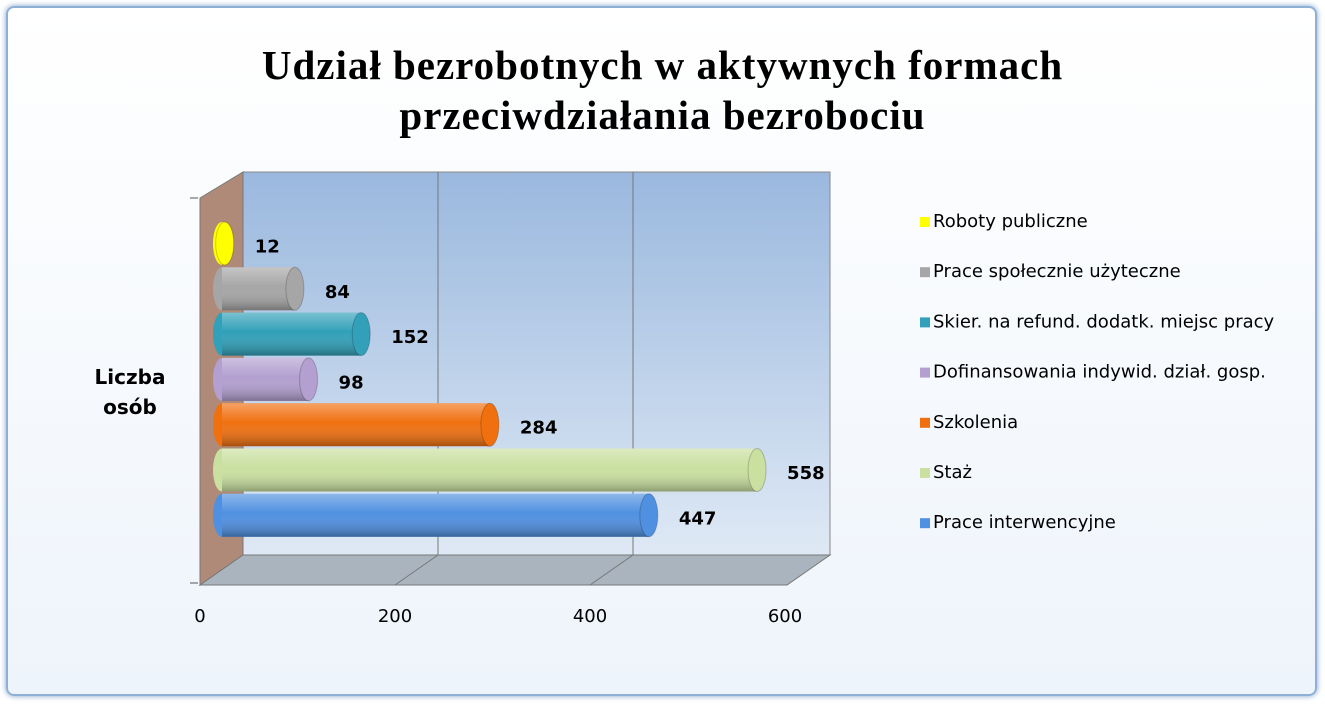  I want to click on data-label: 152, so click(410, 337).